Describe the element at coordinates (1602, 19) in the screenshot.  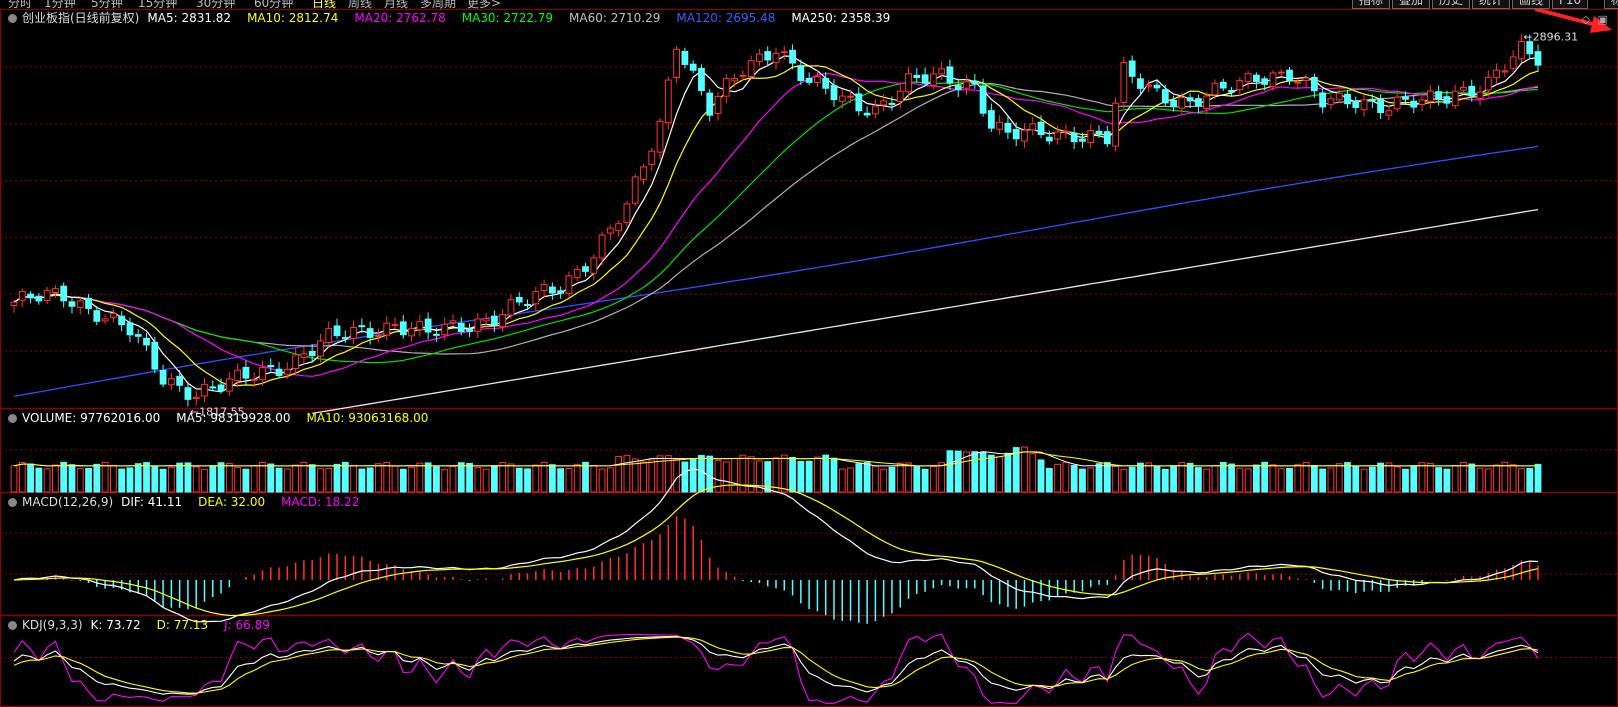
I see `window-icon: ▣` at that location.